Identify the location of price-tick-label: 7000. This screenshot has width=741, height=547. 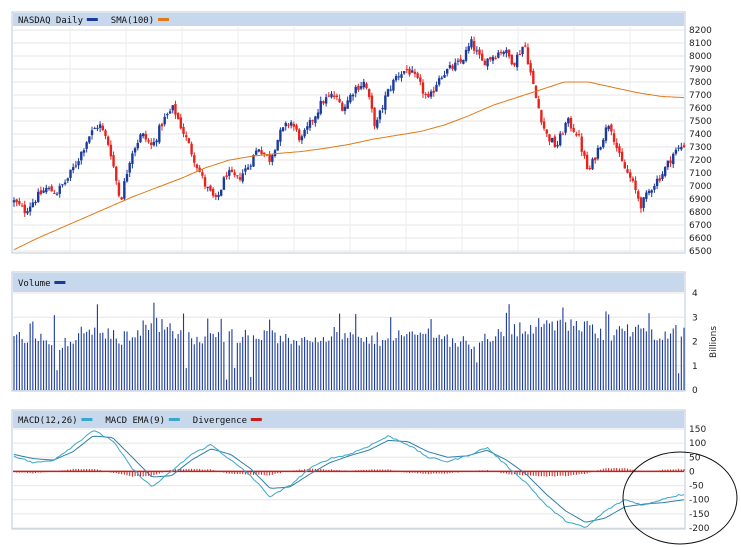
(700, 187).